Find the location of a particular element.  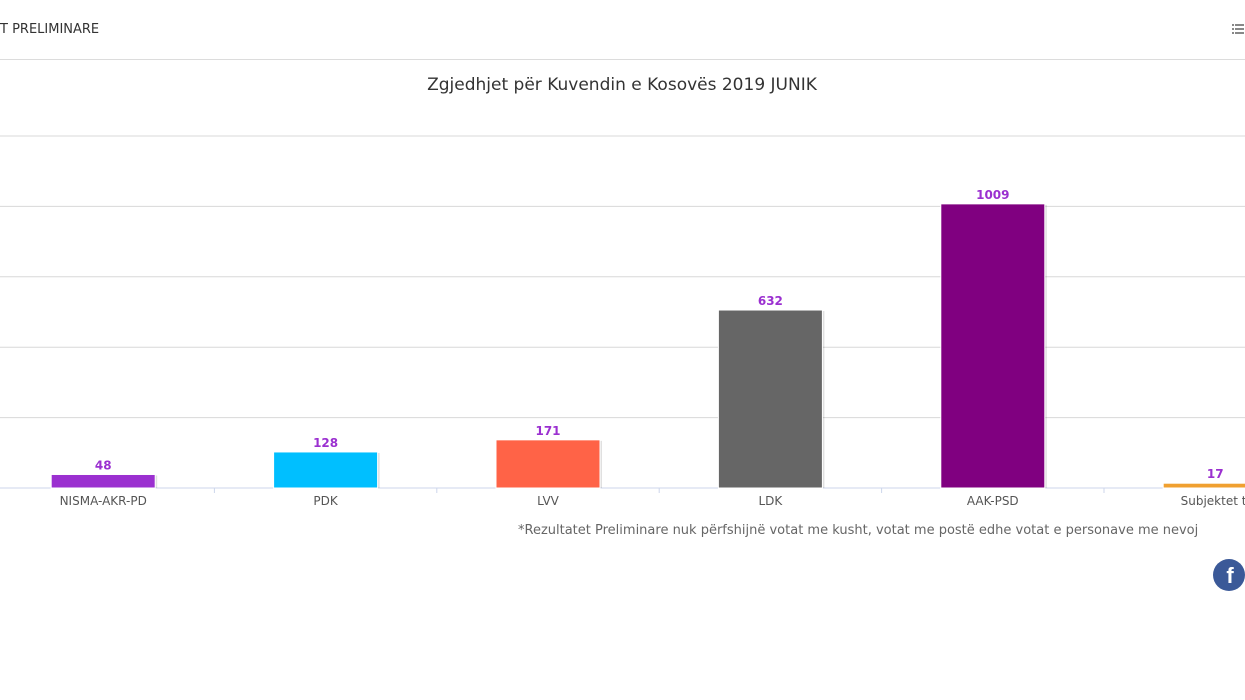

bar-lvv is located at coordinates (548, 464).